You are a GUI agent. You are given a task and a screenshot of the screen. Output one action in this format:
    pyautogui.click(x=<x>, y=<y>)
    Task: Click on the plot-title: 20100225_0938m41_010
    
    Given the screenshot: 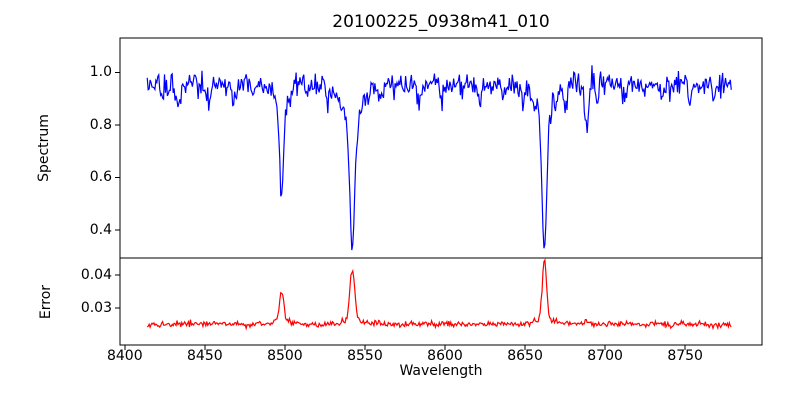 What is the action you would take?
    pyautogui.click(x=441, y=22)
    